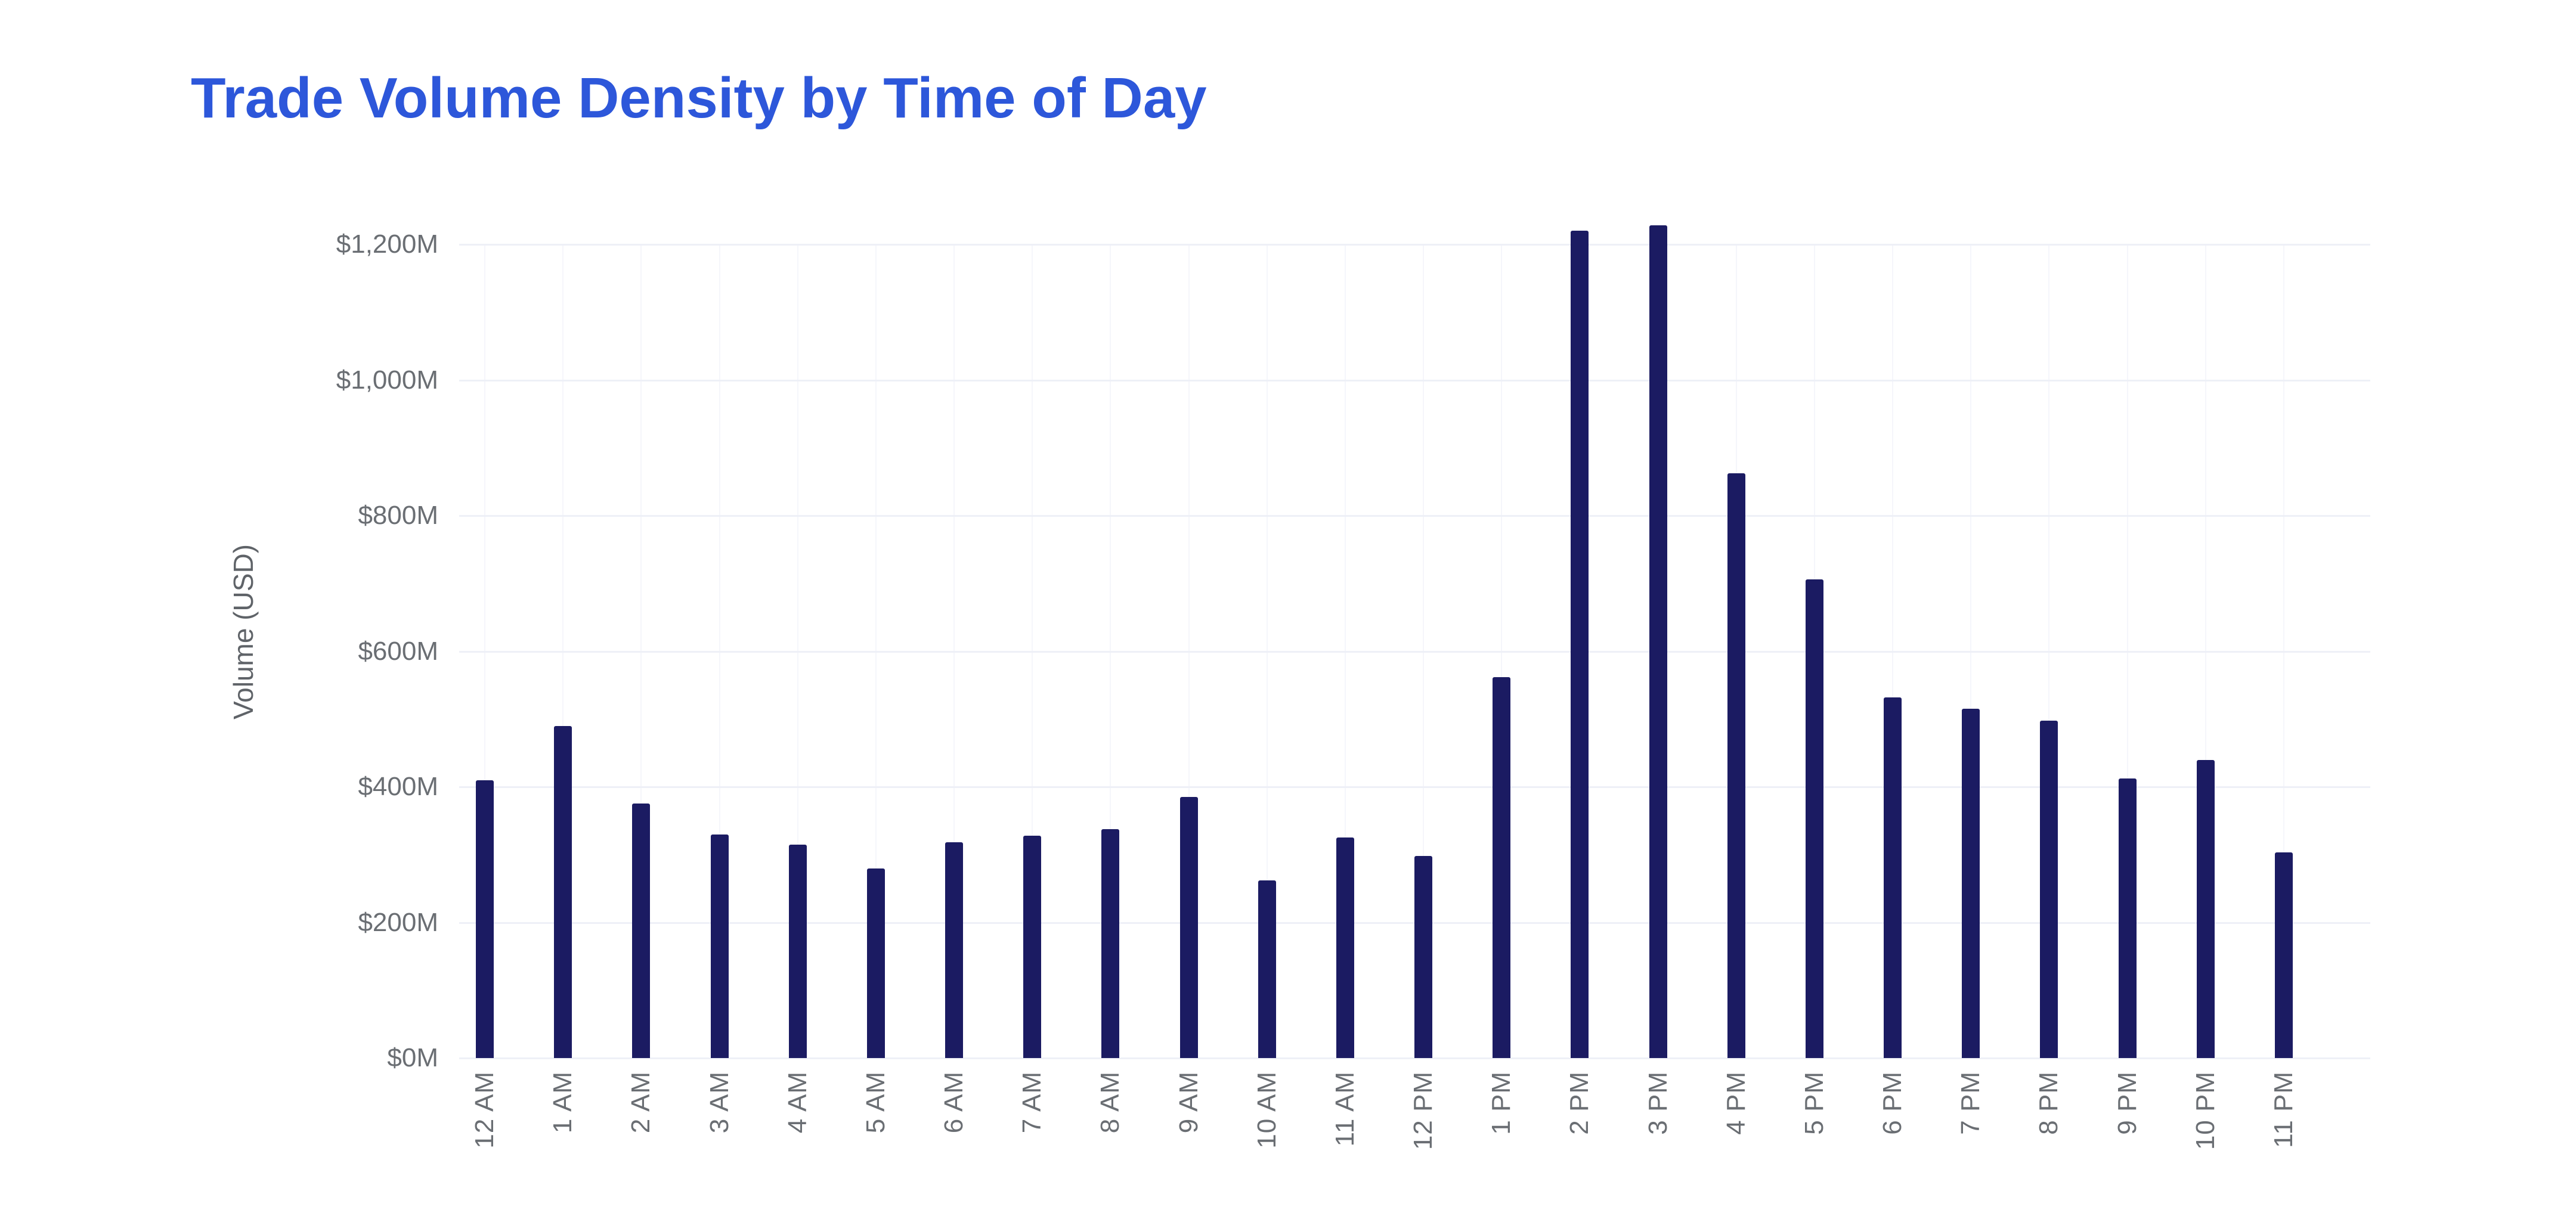 The height and width of the screenshot is (1216, 2576). I want to click on x-tick-label: 7 AM, so click(1032, 1102).